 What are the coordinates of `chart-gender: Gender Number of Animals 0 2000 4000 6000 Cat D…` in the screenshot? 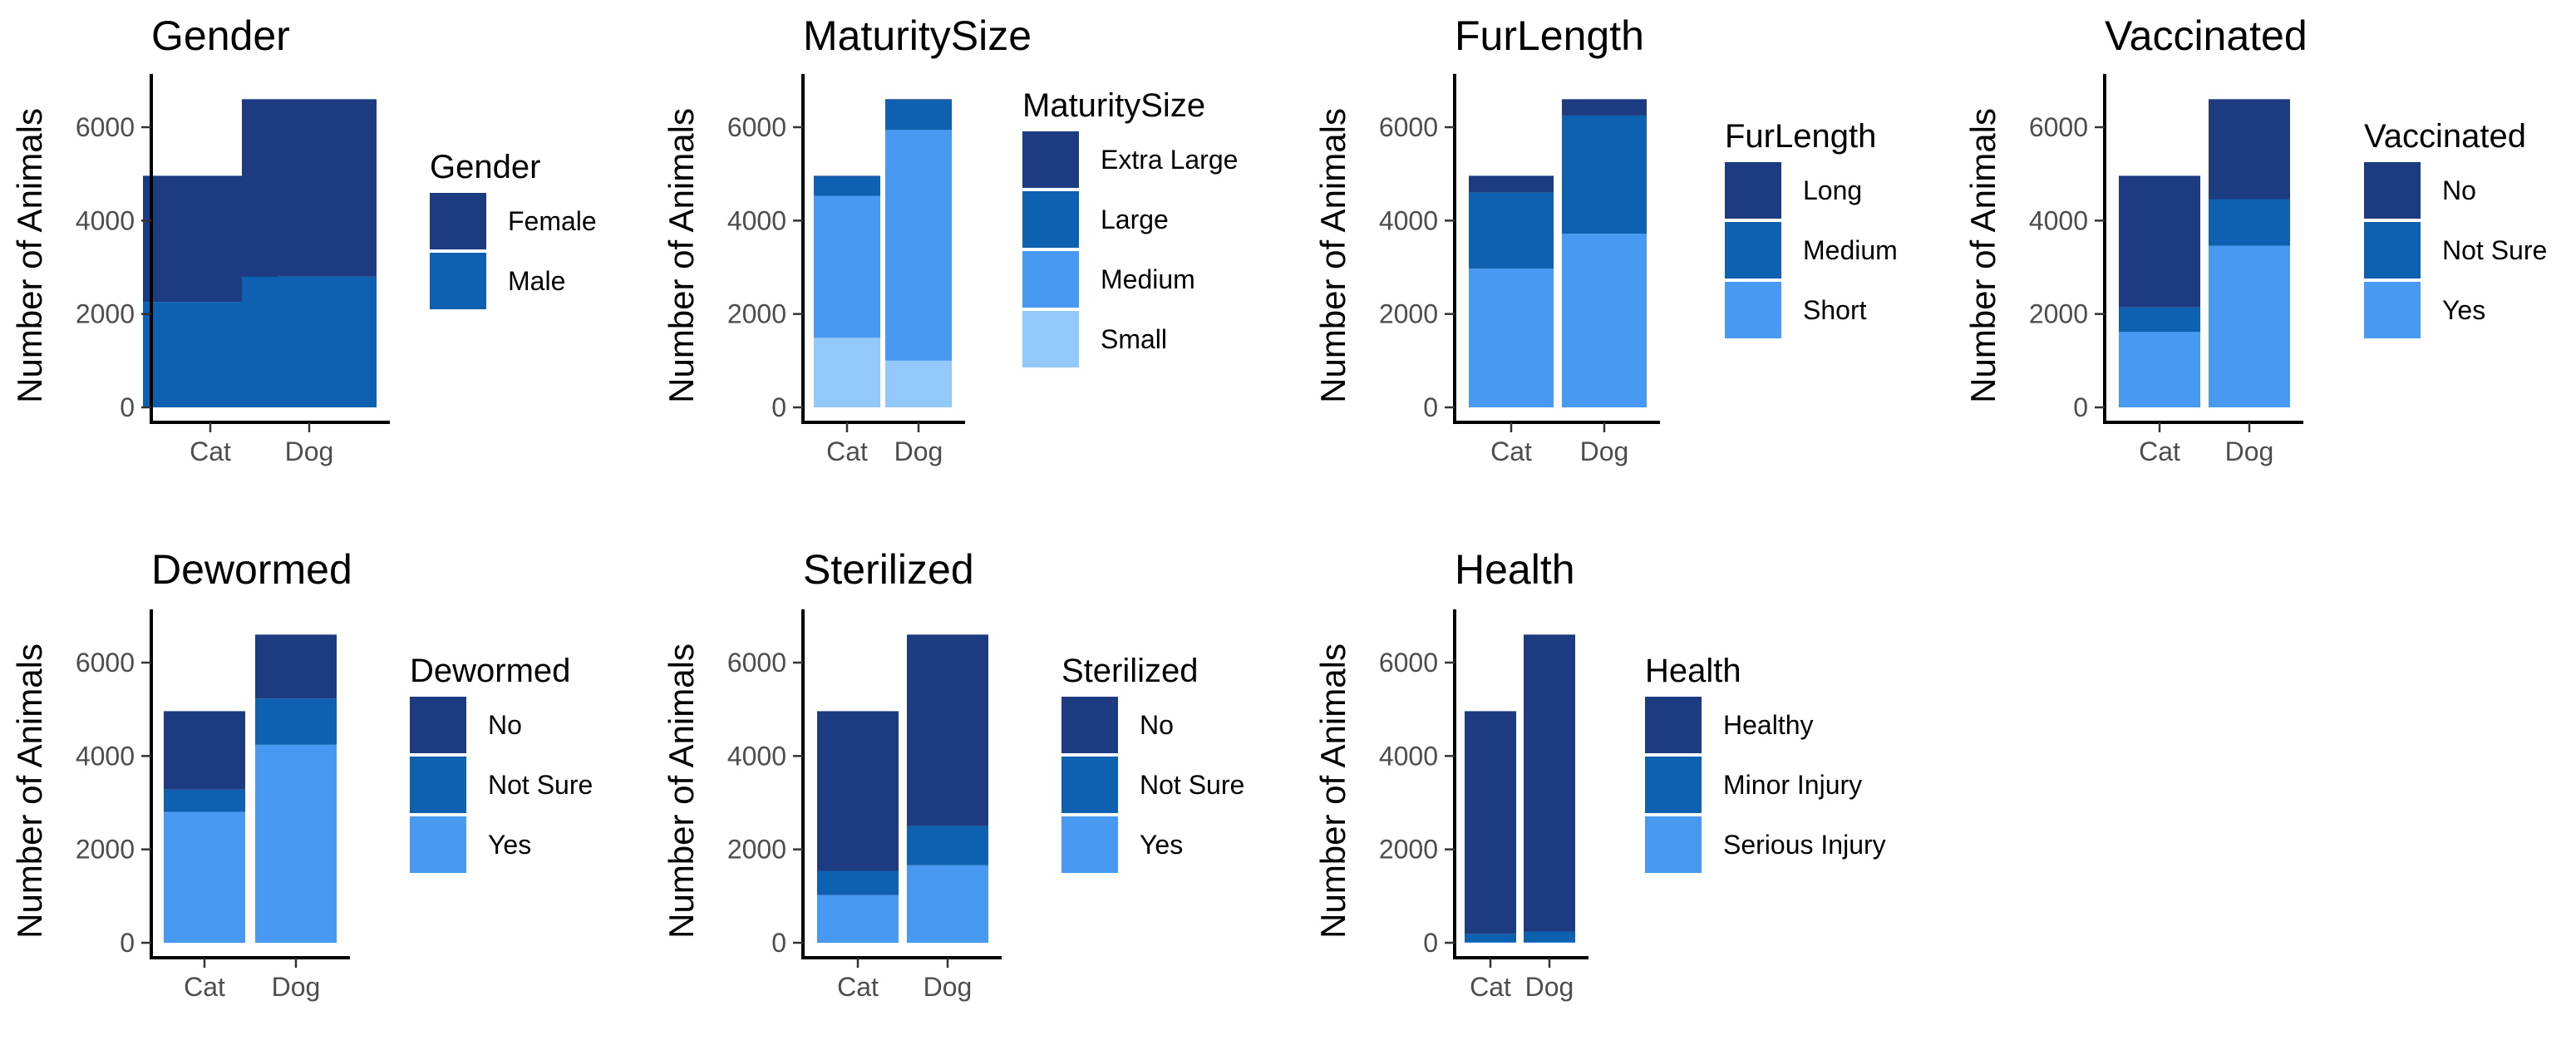 It's located at (303, 239).